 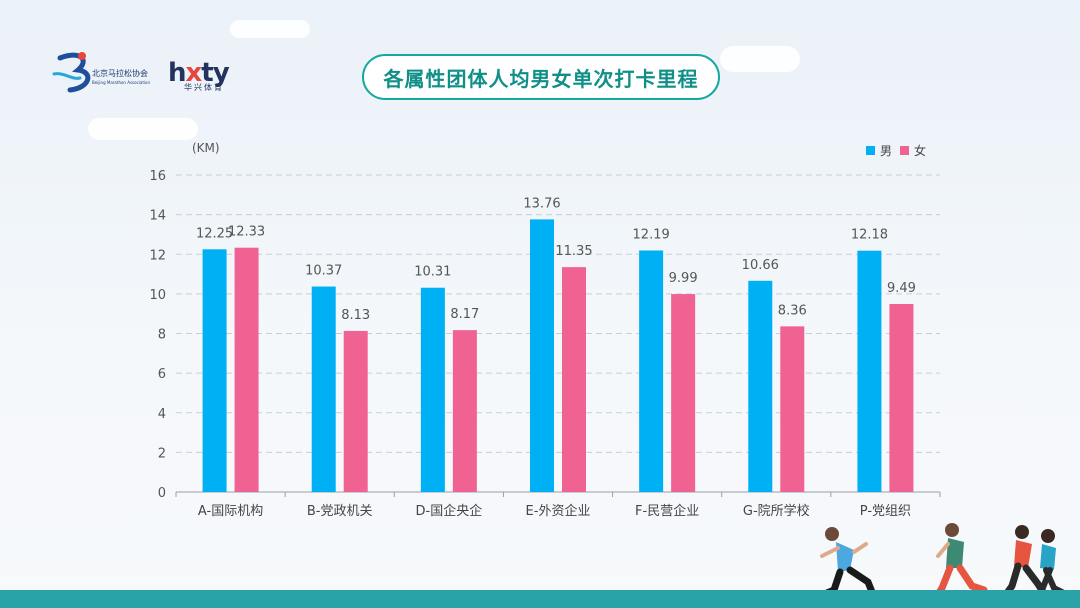 What do you see at coordinates (157, 255) in the screenshot?
I see `y-tick-label: 12` at bounding box center [157, 255].